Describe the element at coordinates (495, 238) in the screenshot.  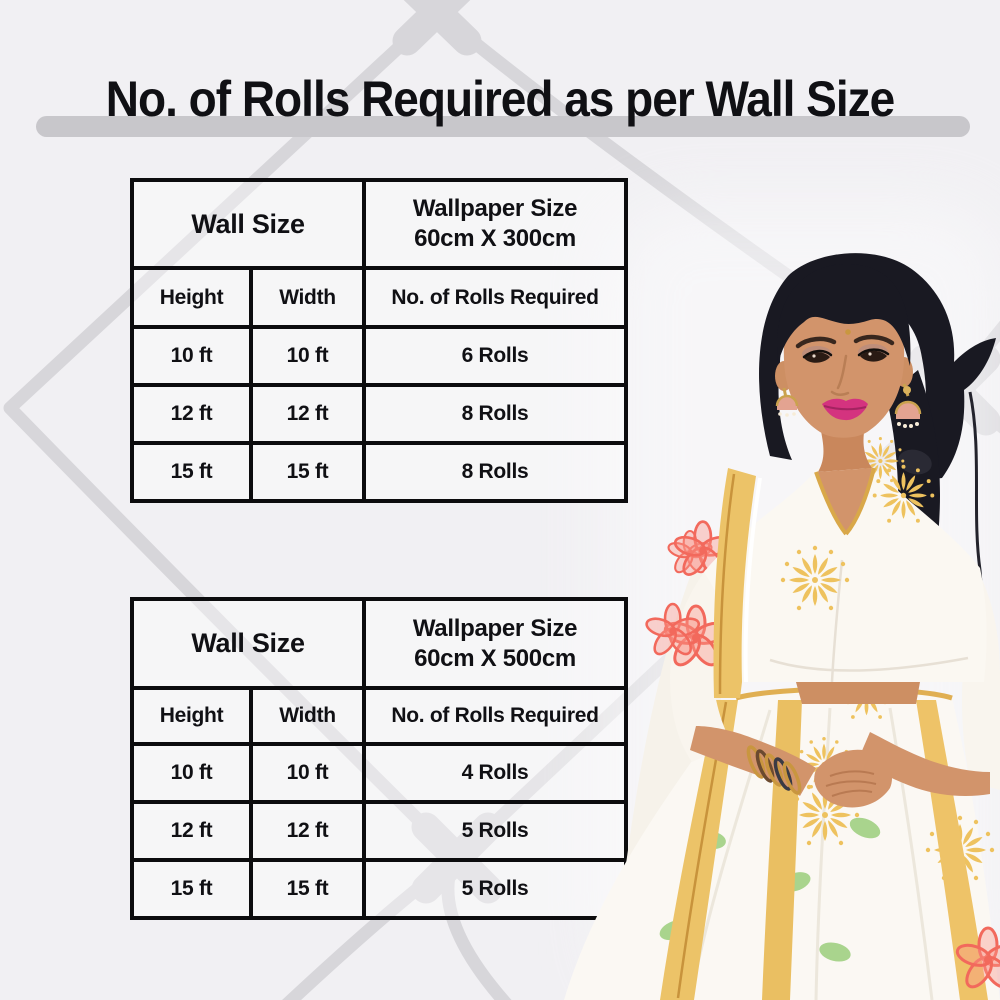
I see `wallpaper-size-line2: 60cm X 300cm` at that location.